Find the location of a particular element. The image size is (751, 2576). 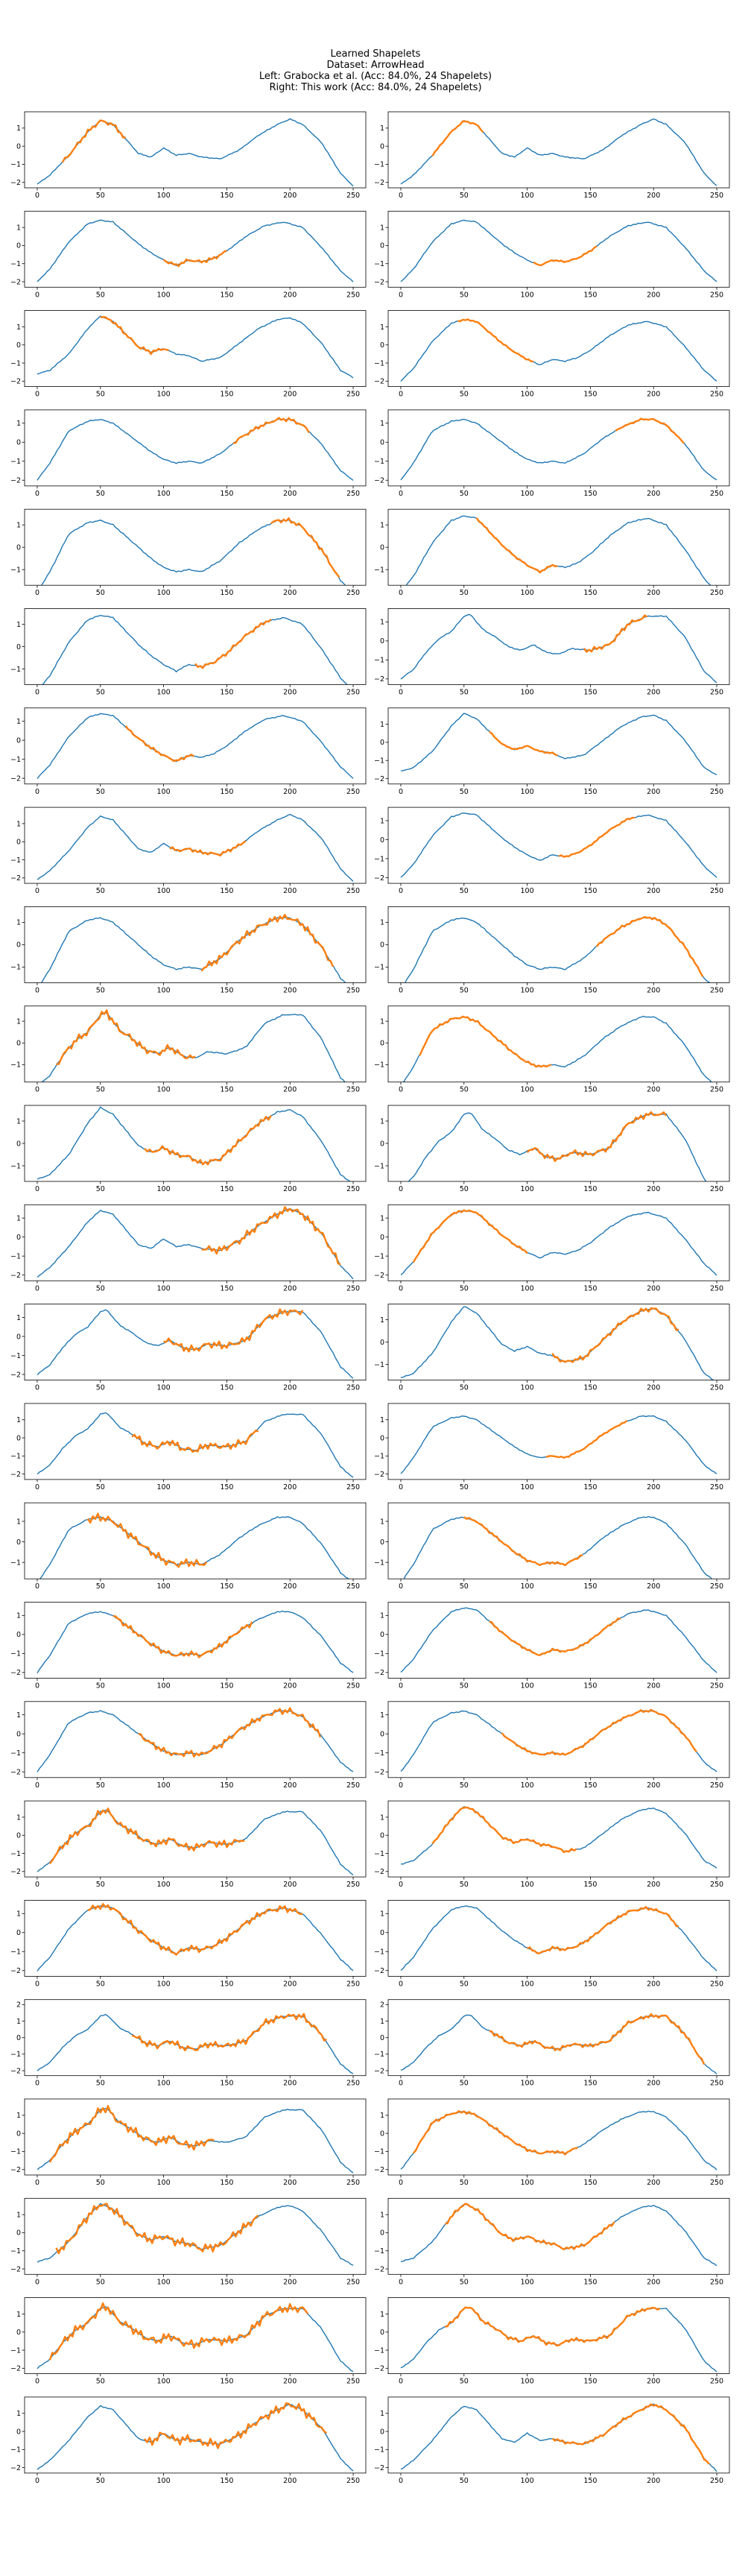

panel-r5-right: 0 50 100 150 200 250 −1 0 1 is located at coordinates (552, 552).